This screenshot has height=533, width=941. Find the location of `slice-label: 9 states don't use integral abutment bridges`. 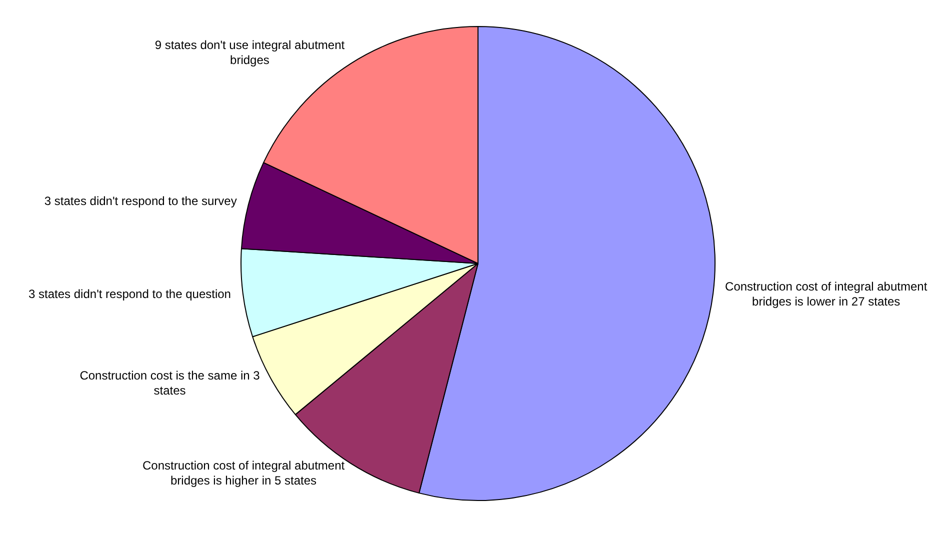

slice-label: 9 states don't use integral abutment bridges is located at coordinates (250, 53).